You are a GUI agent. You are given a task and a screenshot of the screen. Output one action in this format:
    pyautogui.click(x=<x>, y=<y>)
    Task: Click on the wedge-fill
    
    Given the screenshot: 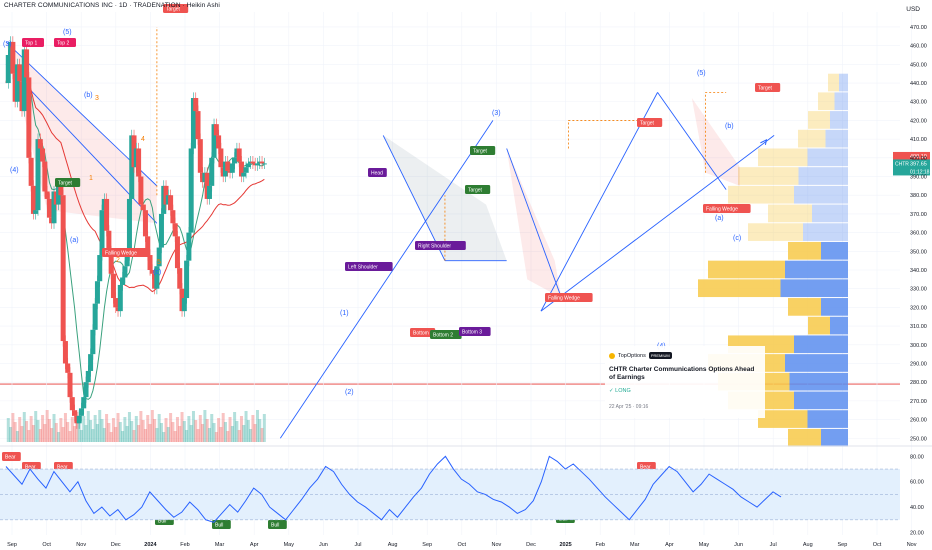 What is the action you would take?
    pyautogui.click(x=715, y=142)
    